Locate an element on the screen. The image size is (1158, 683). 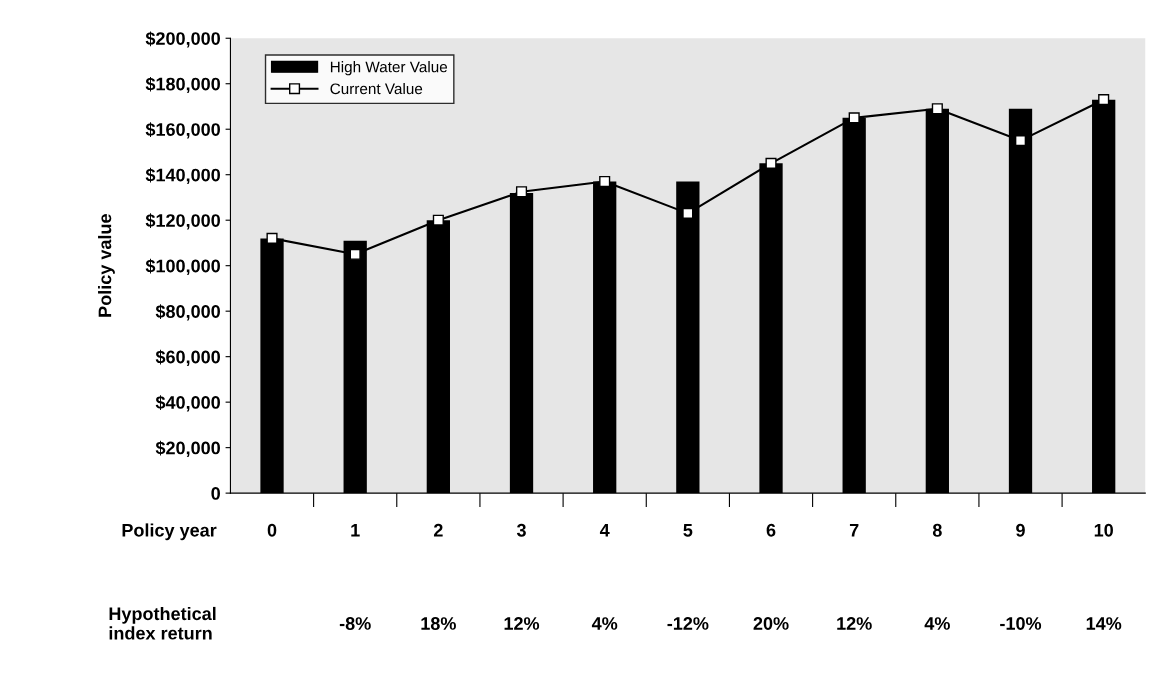
y-tick-label: $160,000 is located at coordinates (182, 130).